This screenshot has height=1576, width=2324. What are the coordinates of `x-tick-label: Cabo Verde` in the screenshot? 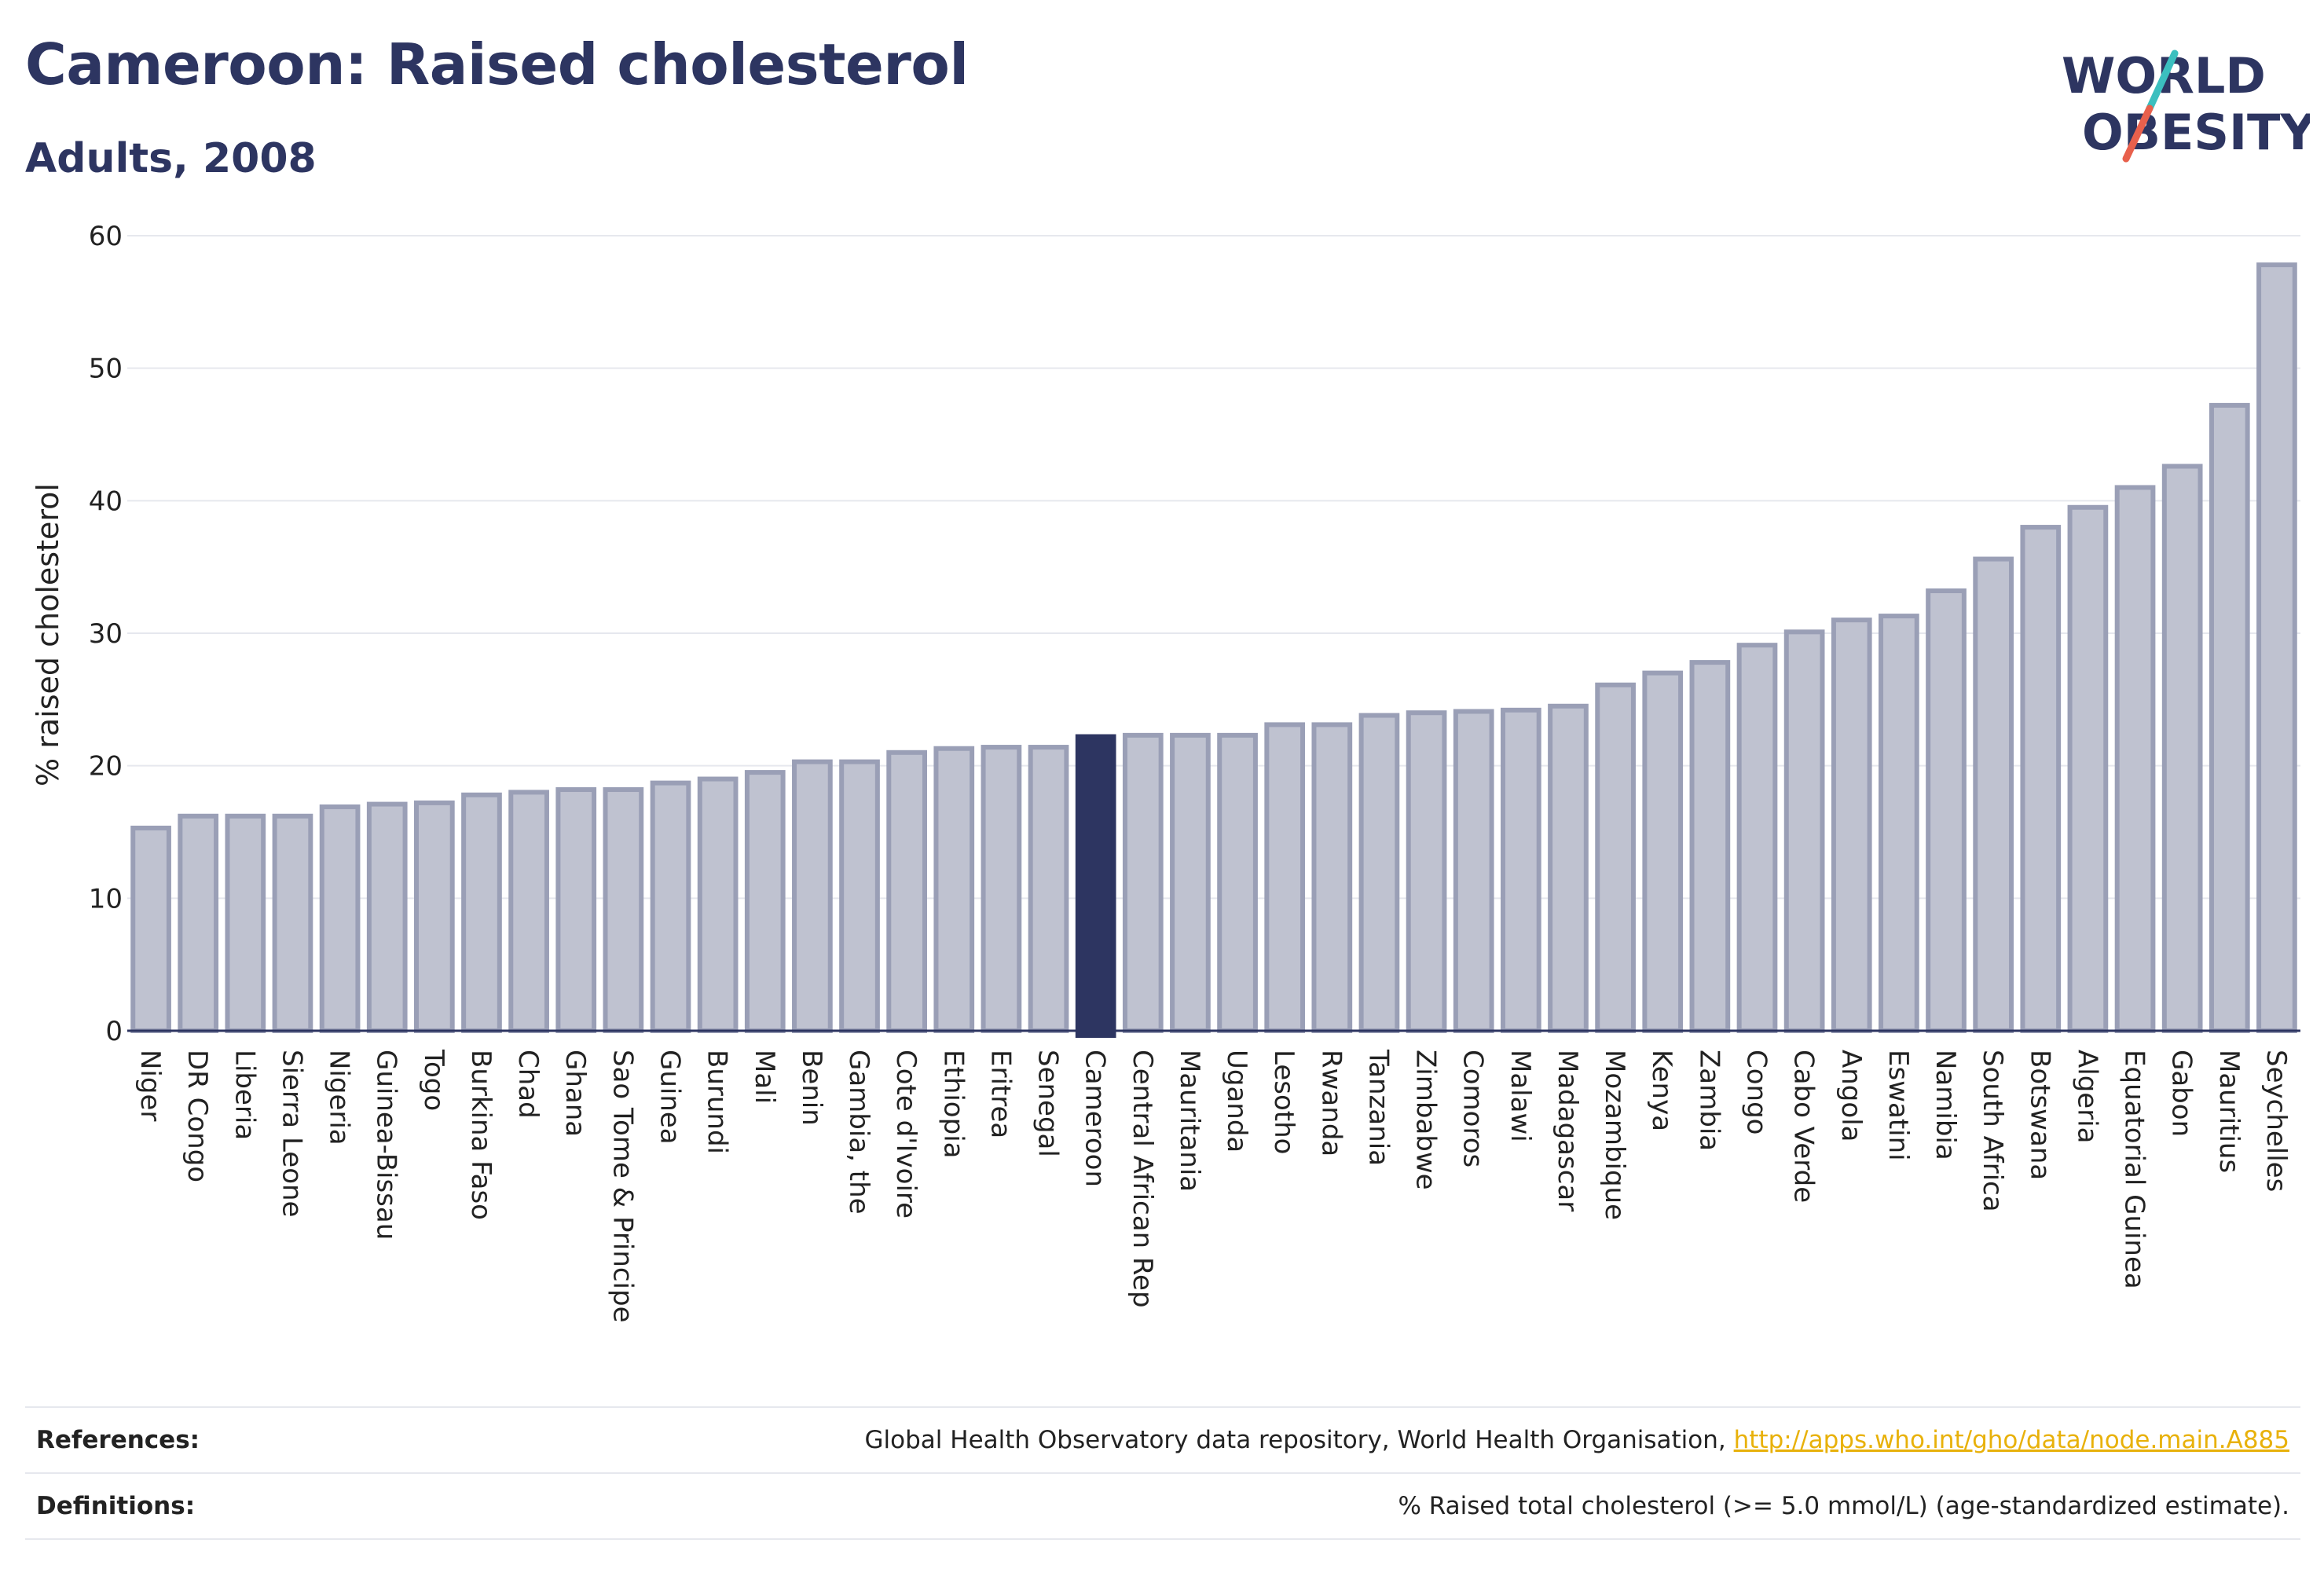 It's located at (1804, 1126).